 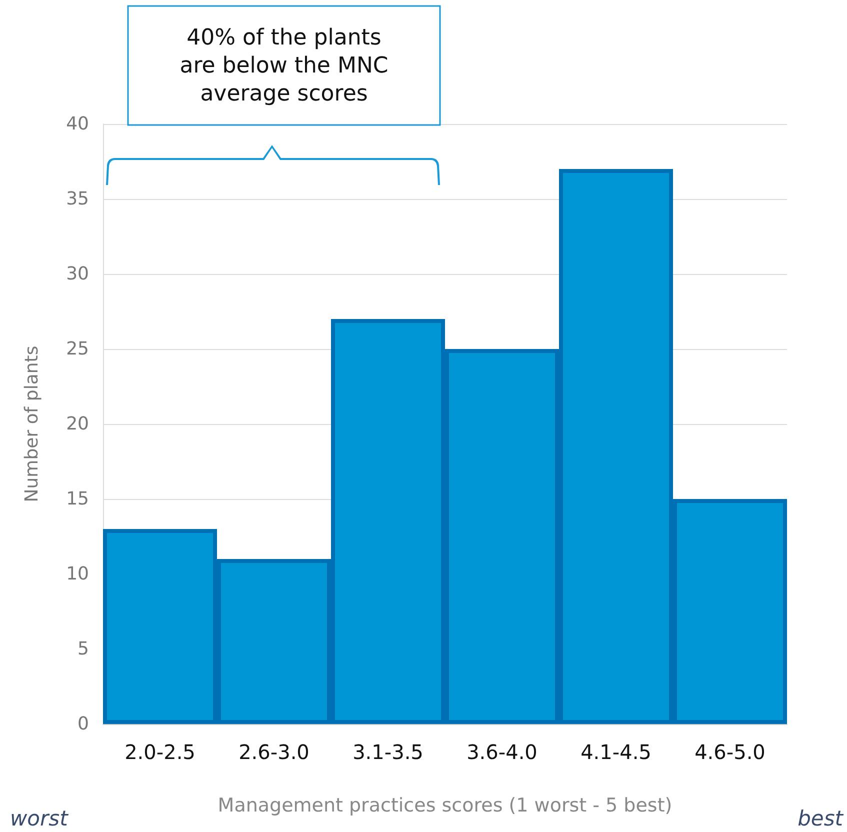 What do you see at coordinates (388, 752) in the screenshot?
I see `x-tick-label: 3.1-3.5` at bounding box center [388, 752].